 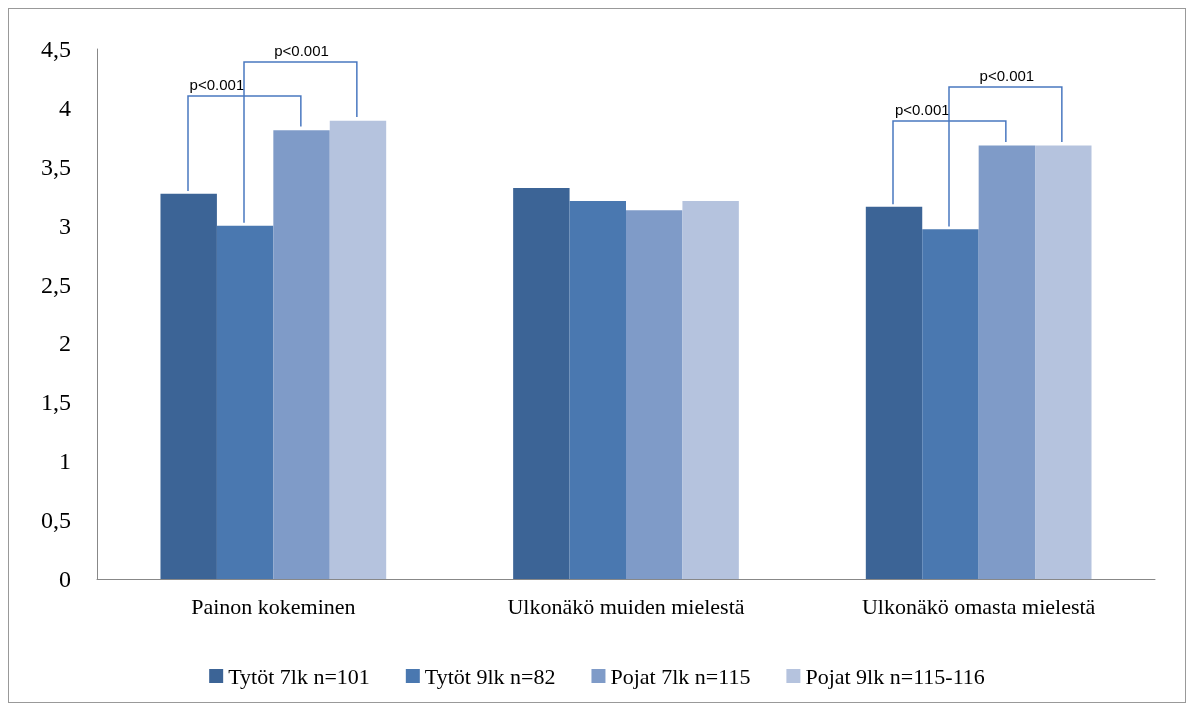 What do you see at coordinates (299, 676) in the screenshot?
I see `legend-label: Tytöt 7lk n=101` at bounding box center [299, 676].